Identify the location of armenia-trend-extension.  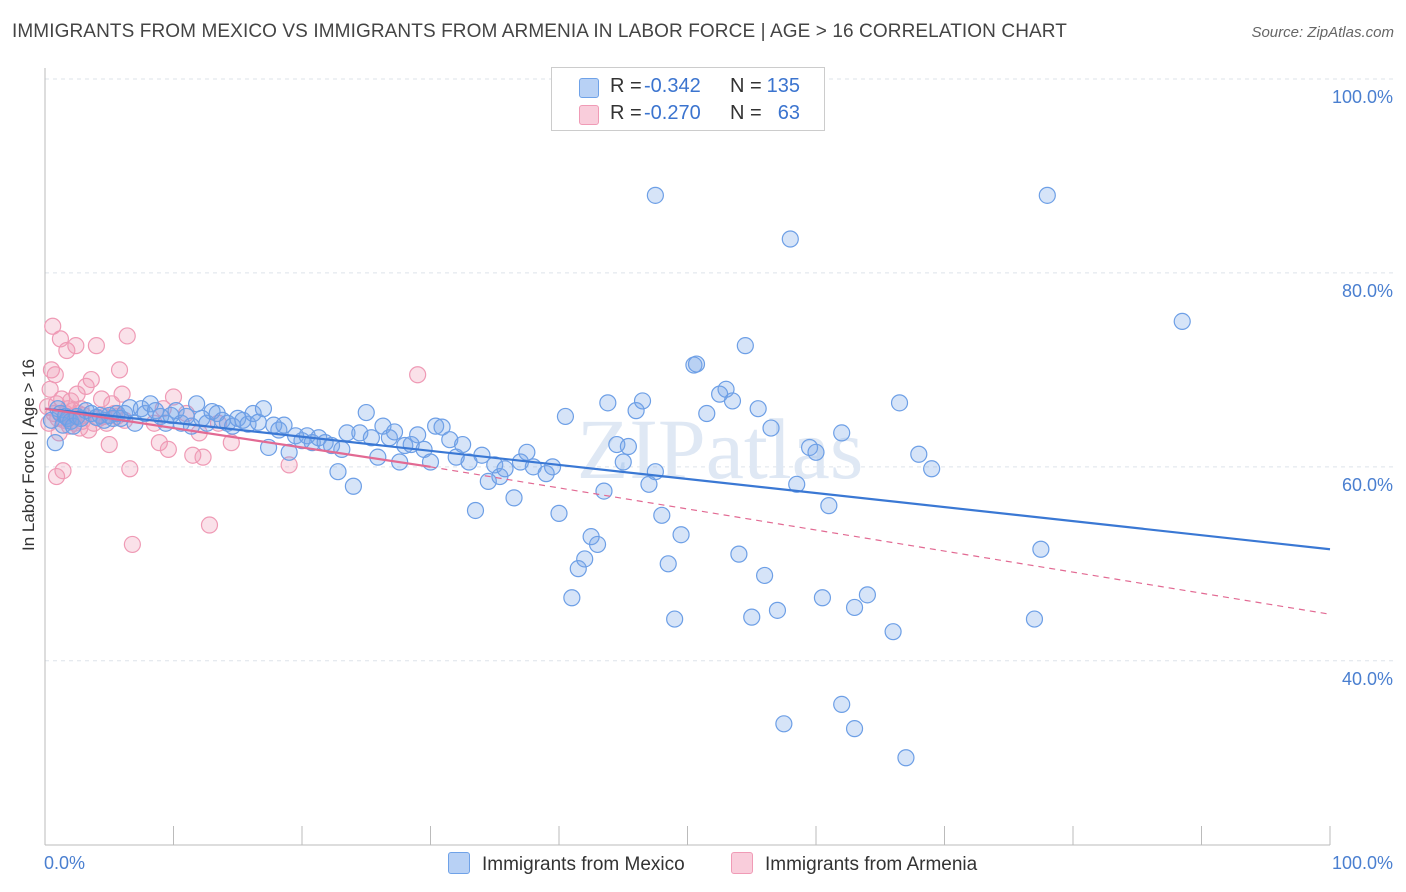
(880, 540).